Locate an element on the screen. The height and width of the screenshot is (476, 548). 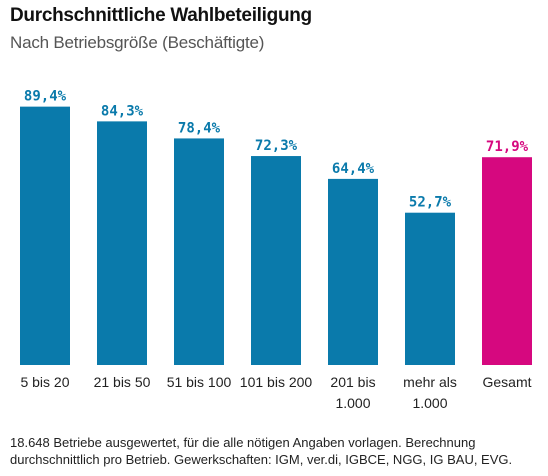
chart-subtitle: Nach Betriebsgröße (Beschäftigte) is located at coordinates (137, 42).